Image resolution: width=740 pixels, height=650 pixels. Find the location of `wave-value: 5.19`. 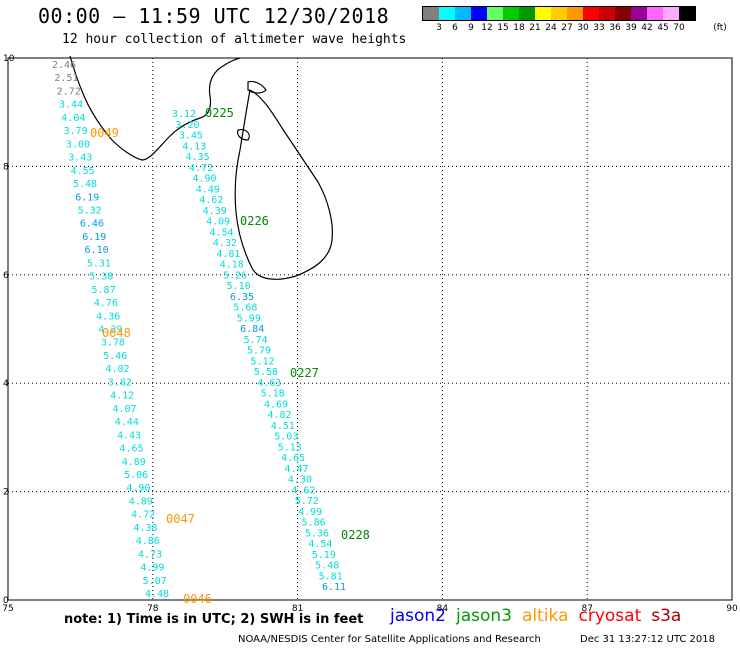

wave-value: 5.19 is located at coordinates (324, 555).